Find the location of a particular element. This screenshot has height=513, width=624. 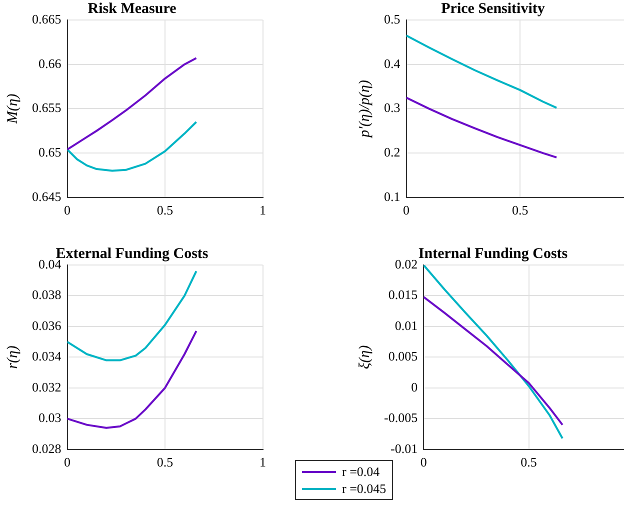

y-tick-label: 0.3 is located at coordinates (392, 108).